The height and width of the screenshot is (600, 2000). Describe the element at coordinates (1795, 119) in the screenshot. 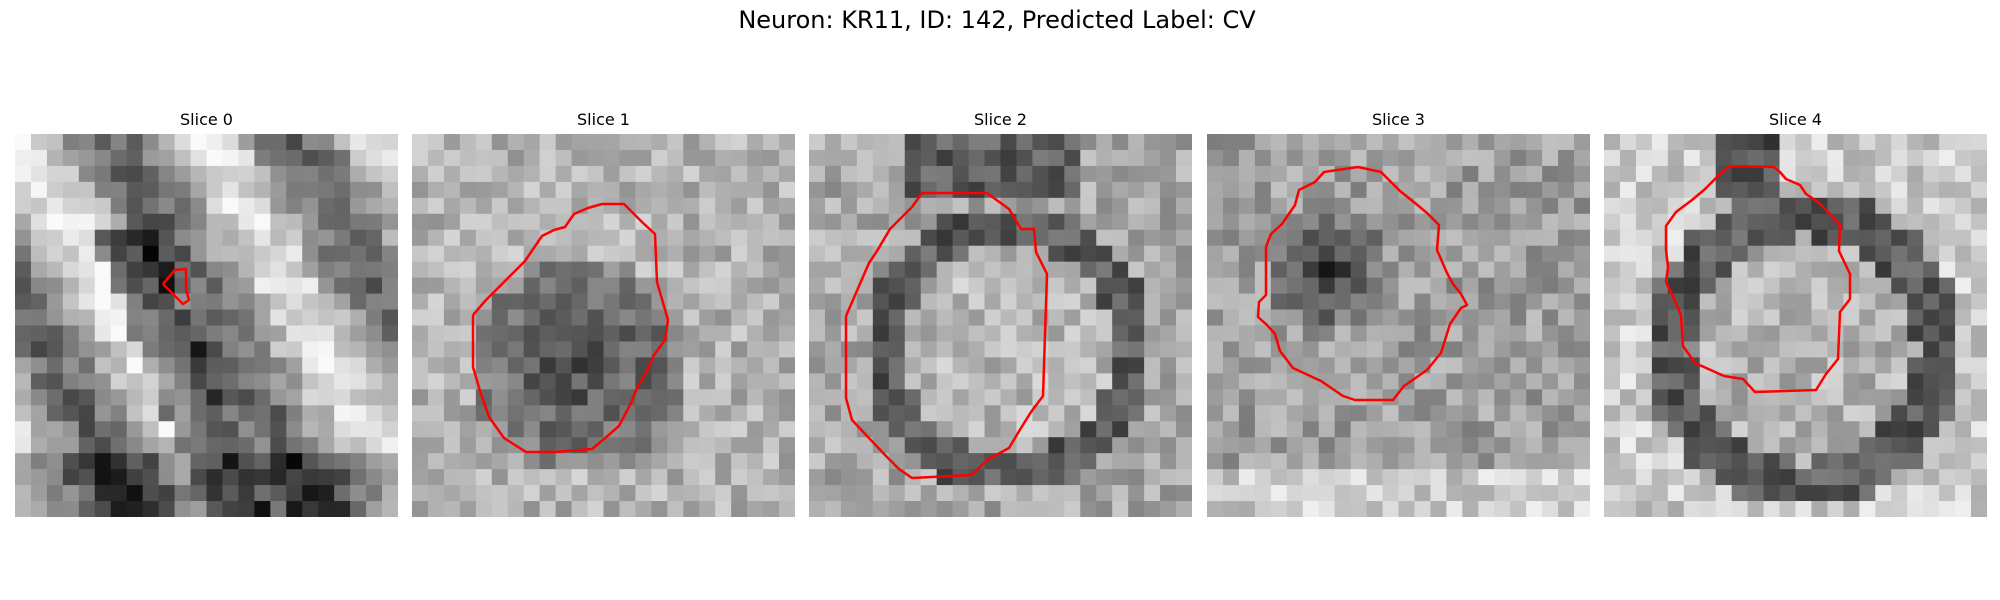

I see `panel-title-slice-4: Slice 4` at that location.